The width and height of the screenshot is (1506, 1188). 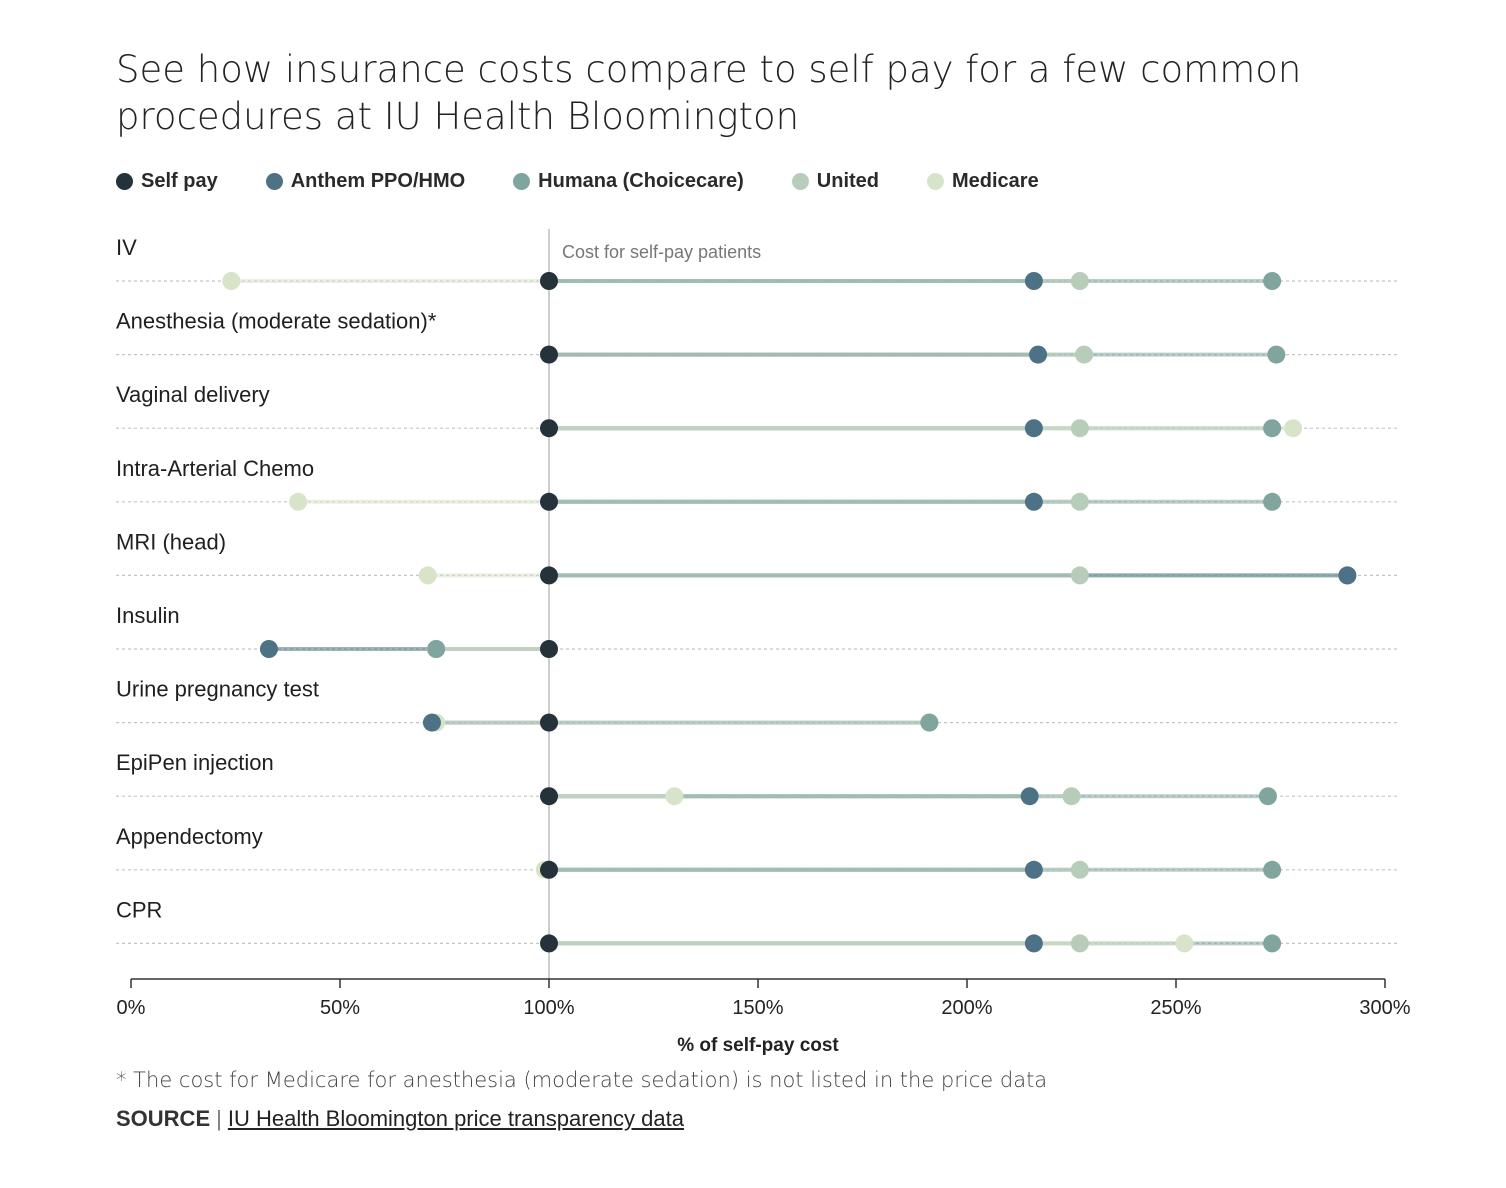 What do you see at coordinates (195, 762) in the screenshot?
I see `row-label: EpiPen injection` at bounding box center [195, 762].